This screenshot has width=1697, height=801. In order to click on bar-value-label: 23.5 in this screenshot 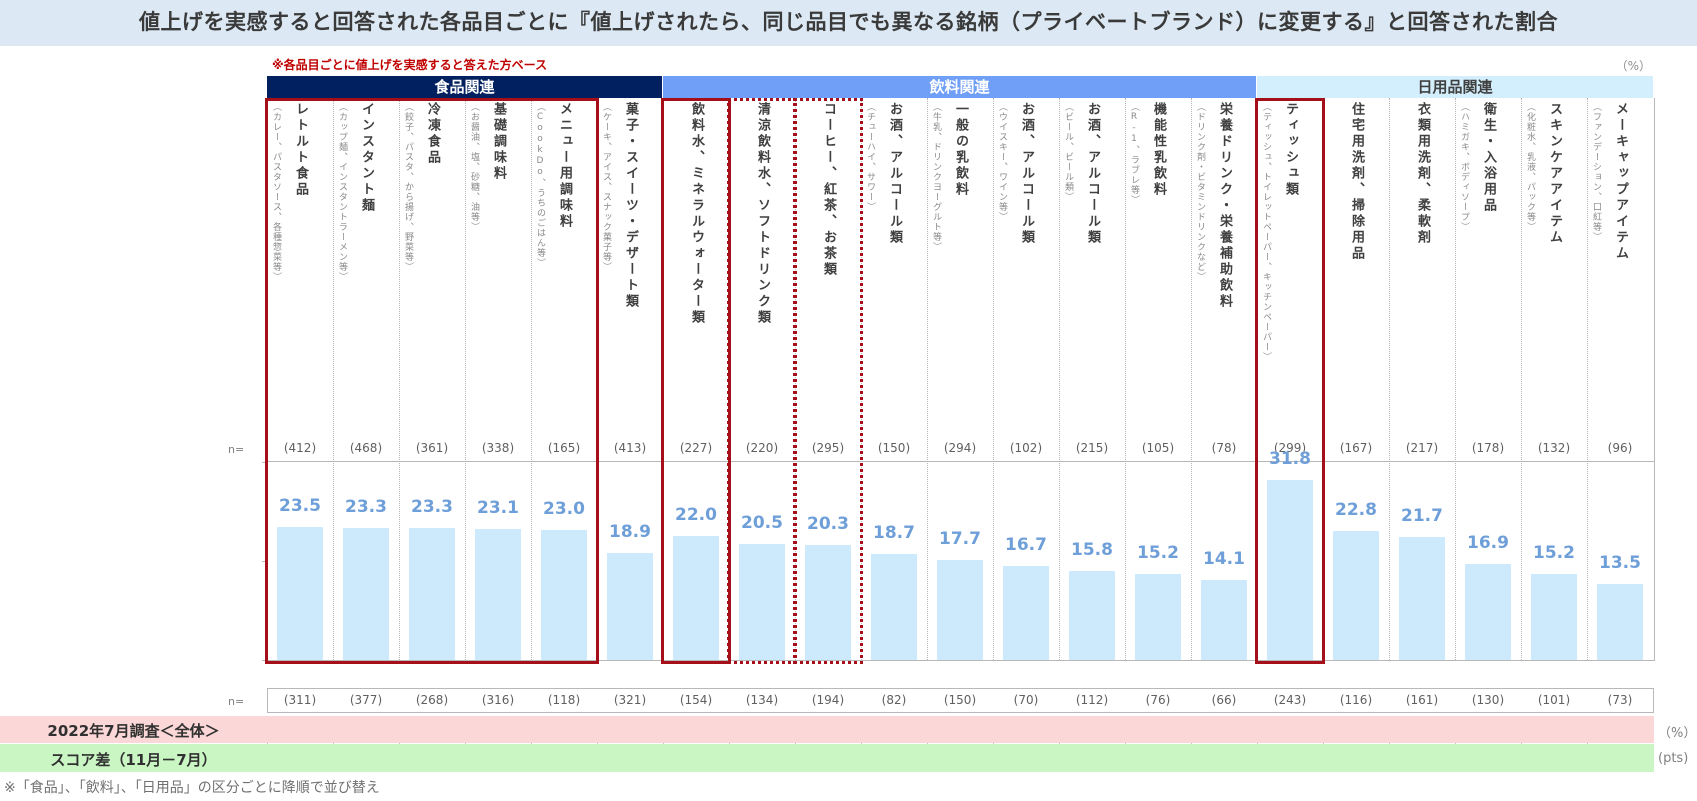, I will do `click(300, 506)`.